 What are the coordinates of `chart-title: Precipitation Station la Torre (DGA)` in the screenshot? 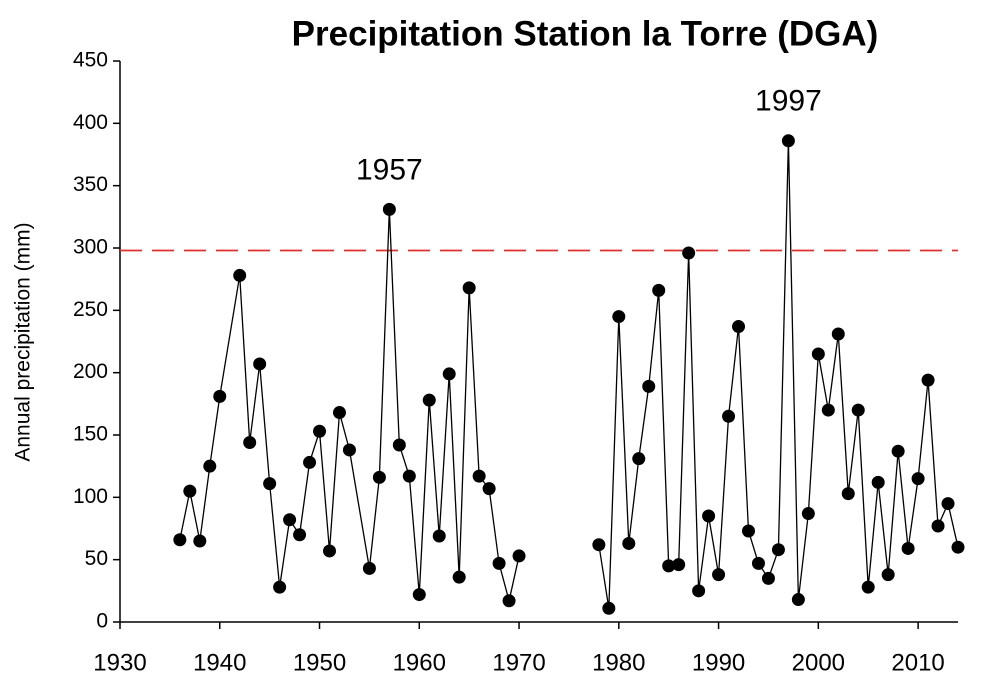 It's located at (585, 33).